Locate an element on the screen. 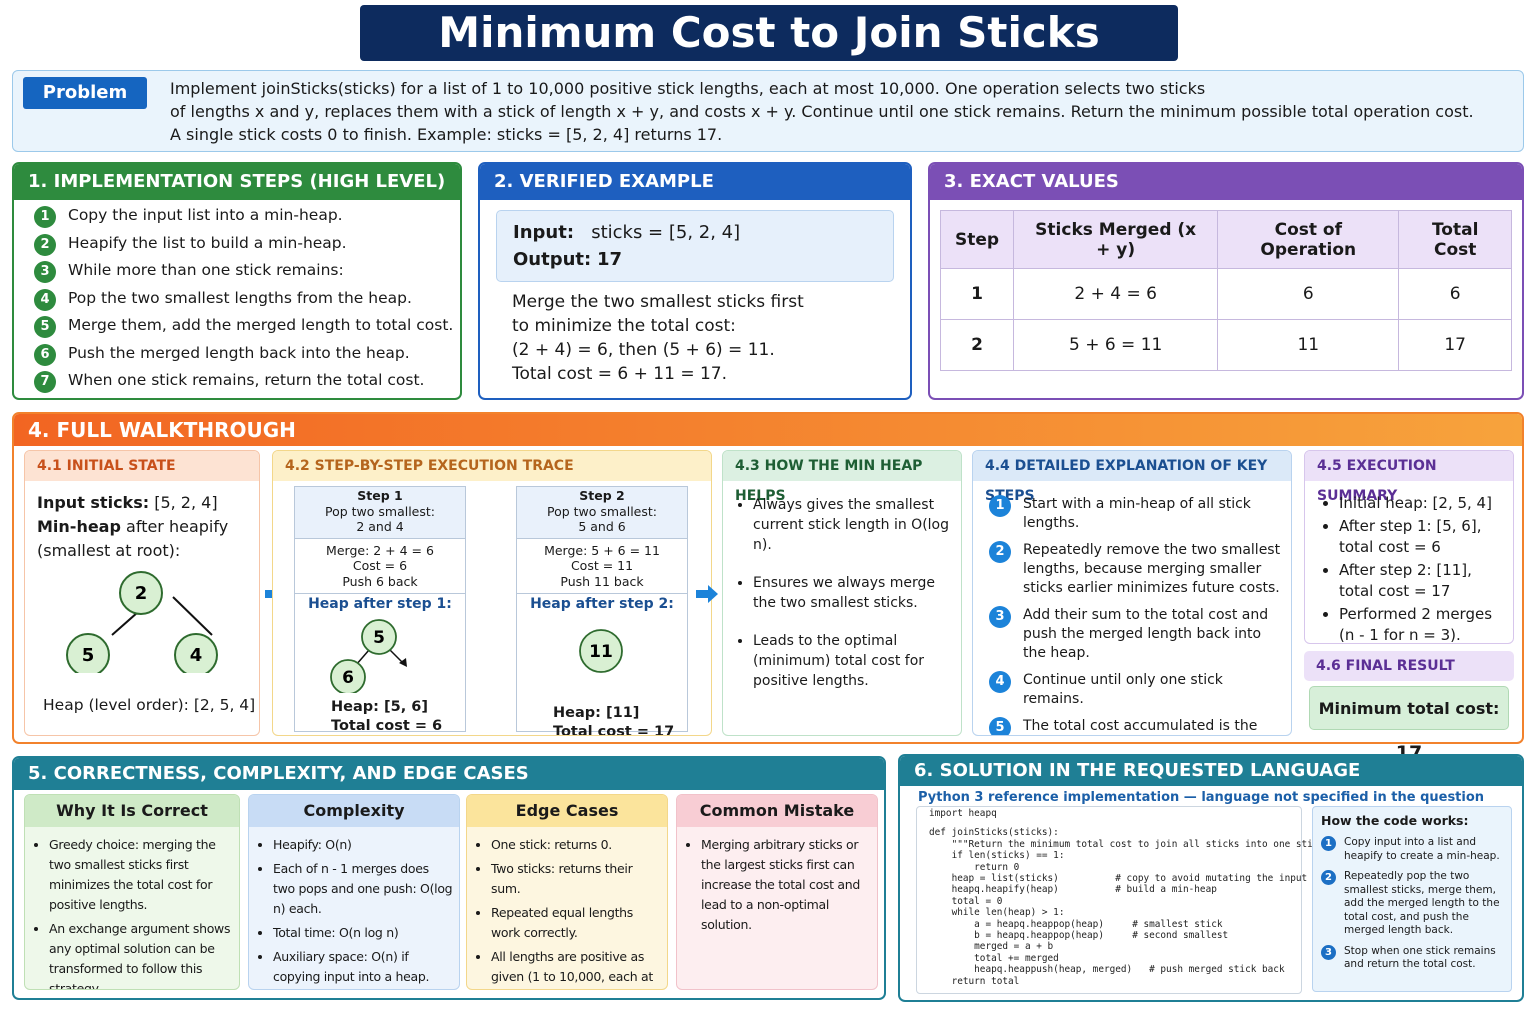 The height and width of the screenshot is (1024, 1536). section-title: 3. EXACT VALUES is located at coordinates (1226, 182).